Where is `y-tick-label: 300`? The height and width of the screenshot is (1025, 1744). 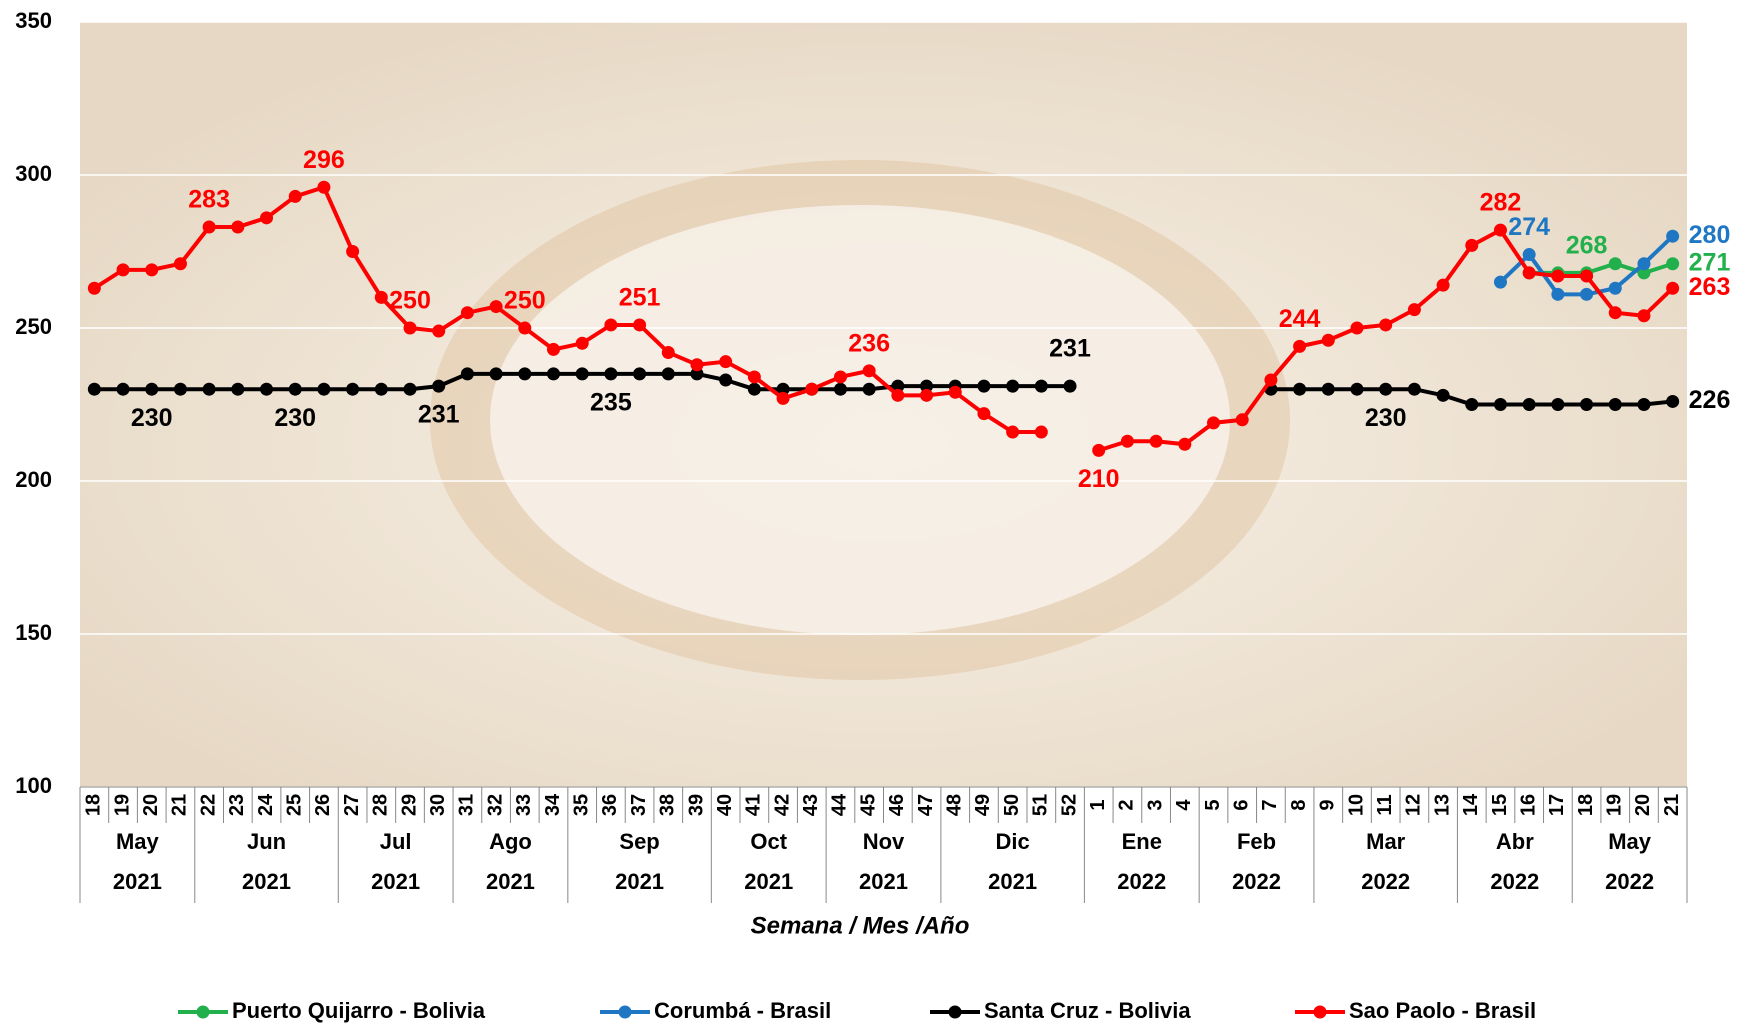 y-tick-label: 300 is located at coordinates (33, 173).